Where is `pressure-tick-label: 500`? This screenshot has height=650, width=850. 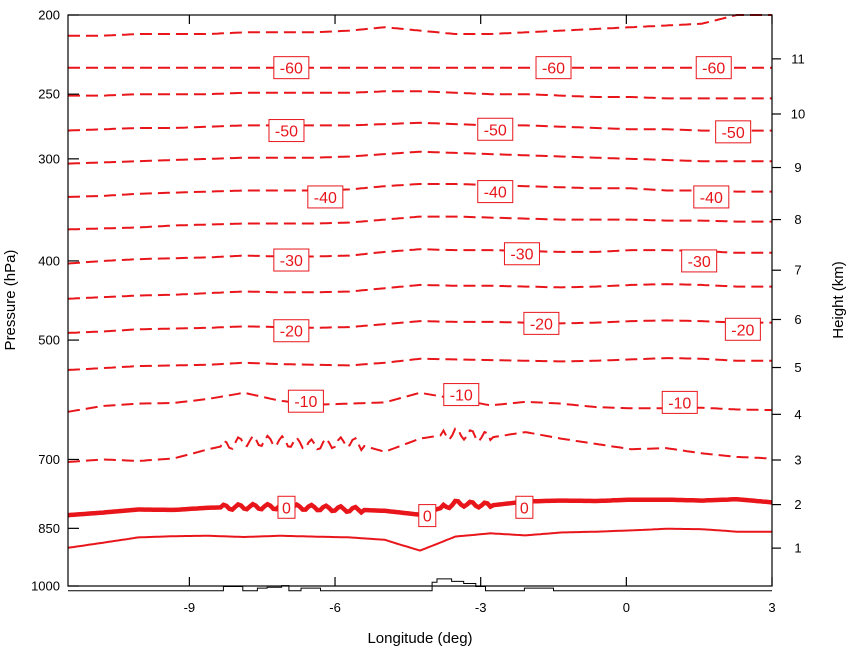
pressure-tick-label: 500 is located at coordinates (49, 340).